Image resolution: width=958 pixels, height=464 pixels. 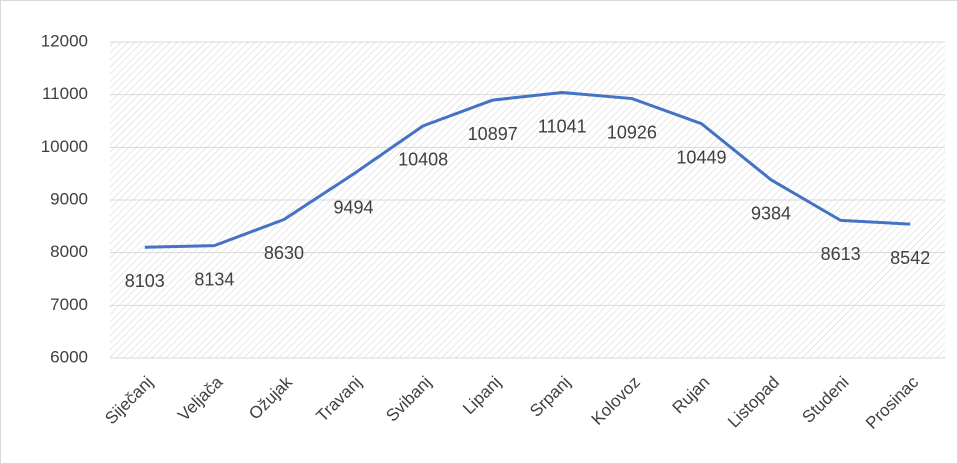 I want to click on y-tick-label: 7000, so click(x=69, y=304).